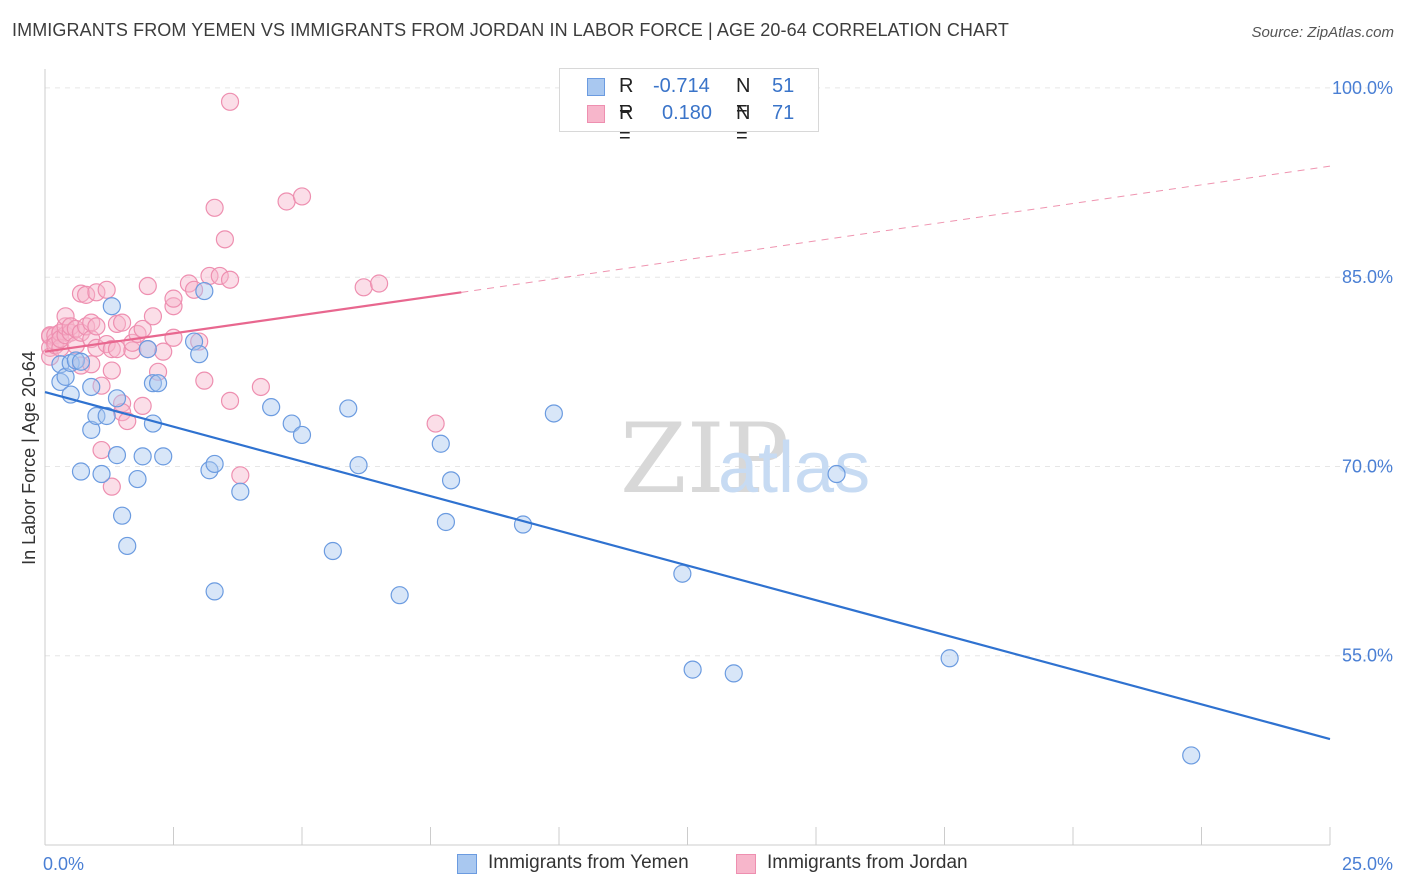  I want to click on jordan-points, so click(243, 294).